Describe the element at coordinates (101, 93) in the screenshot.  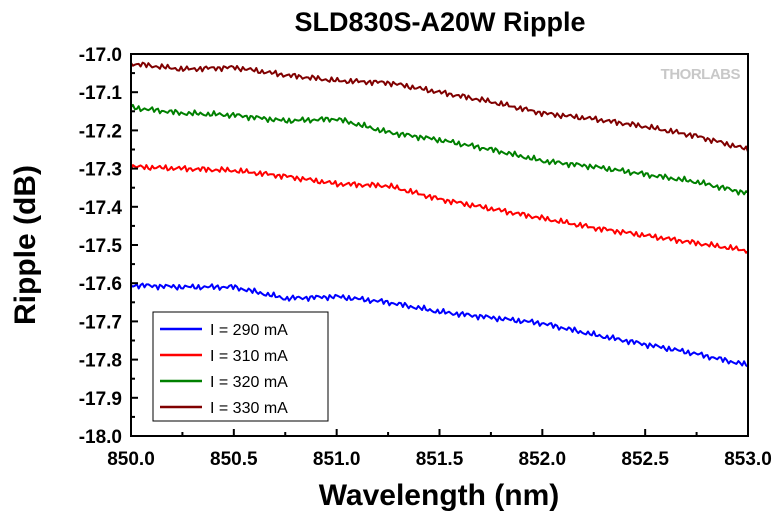
I see `y-tick-label: -17.1` at that location.